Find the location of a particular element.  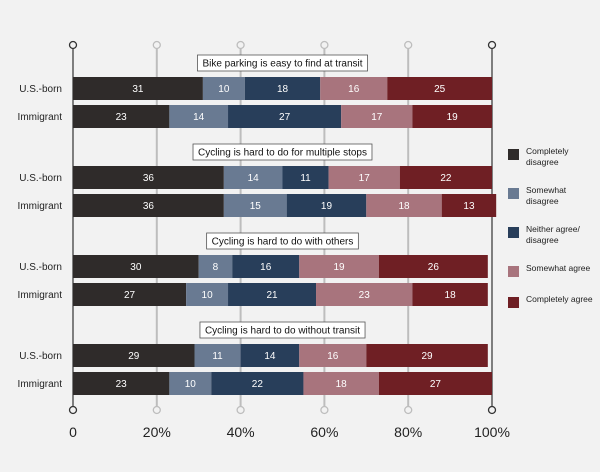

group-title: Cycling is hard to do without transit is located at coordinates (282, 331).